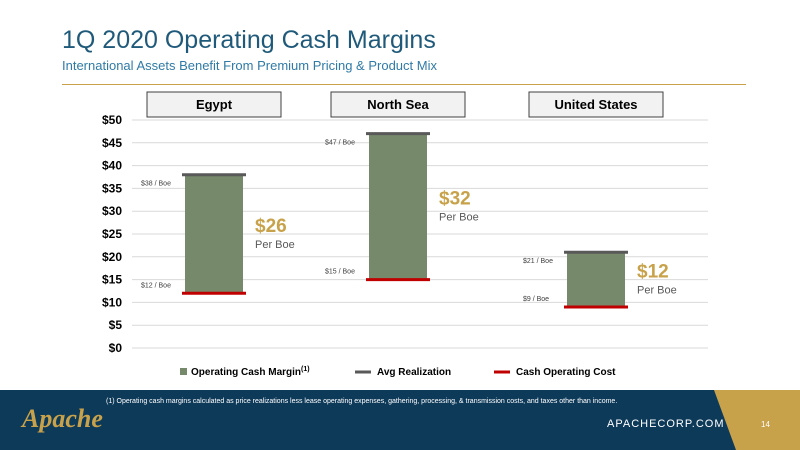 The height and width of the screenshot is (450, 800). I want to click on realization-label: $21 / Boe, so click(538, 261).